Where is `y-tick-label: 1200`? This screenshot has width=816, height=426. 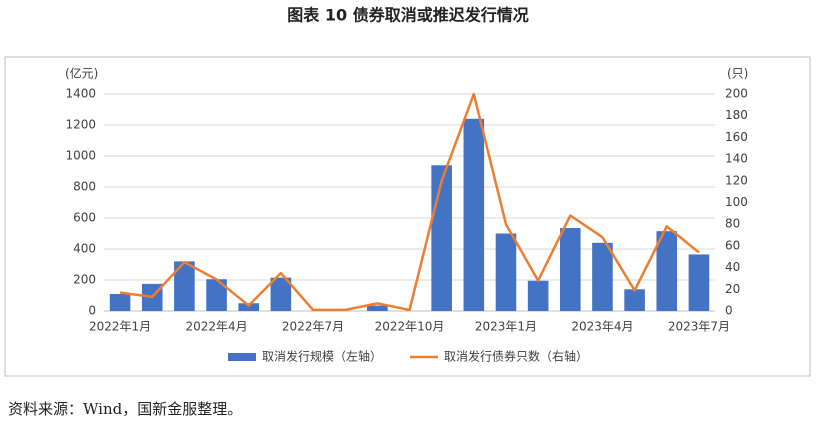 y-tick-label: 1200 is located at coordinates (80, 125).